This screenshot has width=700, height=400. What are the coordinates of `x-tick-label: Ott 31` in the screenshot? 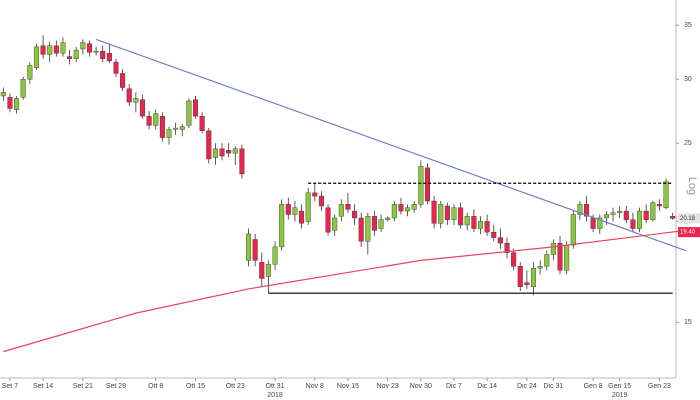 It's located at (275, 386).